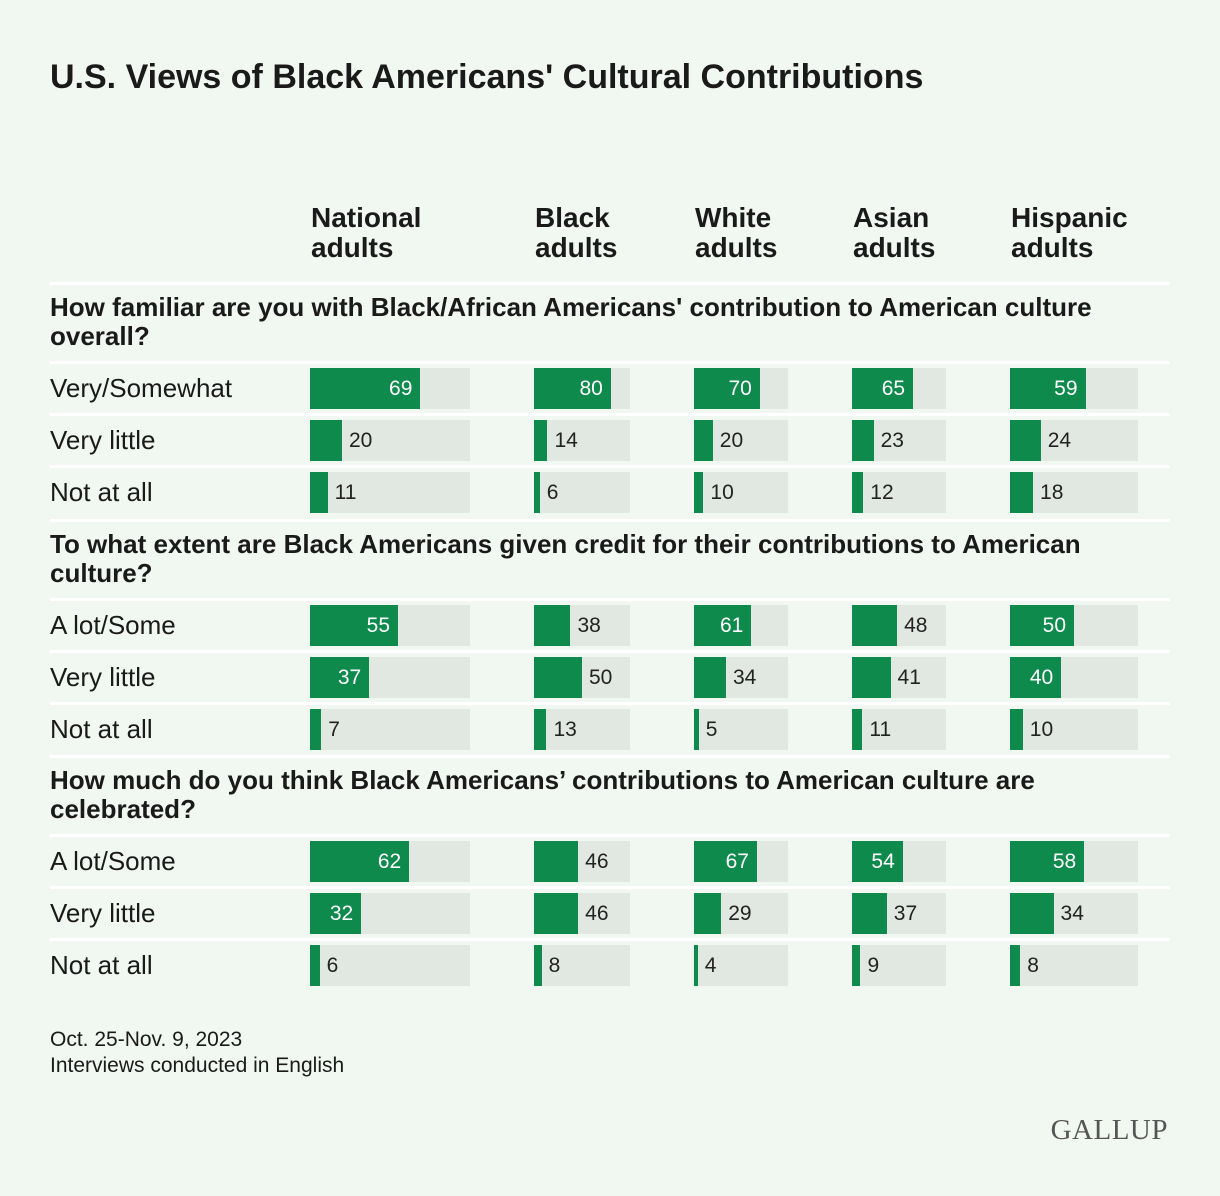 This screenshot has height=1196, width=1220. Describe the element at coordinates (576, 232) in the screenshot. I see `column-header: Black adults` at that location.